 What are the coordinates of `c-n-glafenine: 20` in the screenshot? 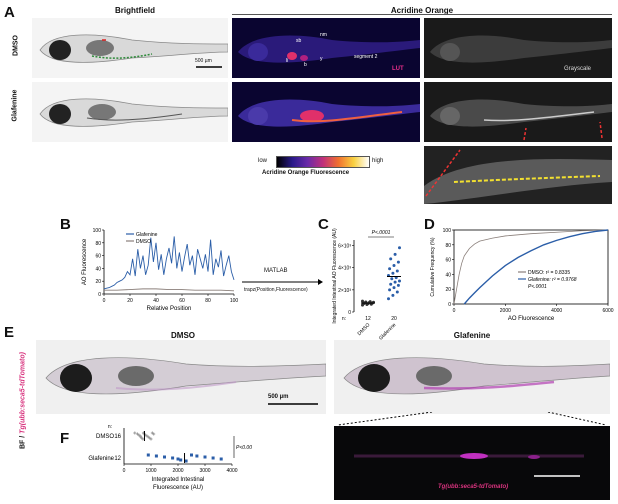 It's located at (394, 319).